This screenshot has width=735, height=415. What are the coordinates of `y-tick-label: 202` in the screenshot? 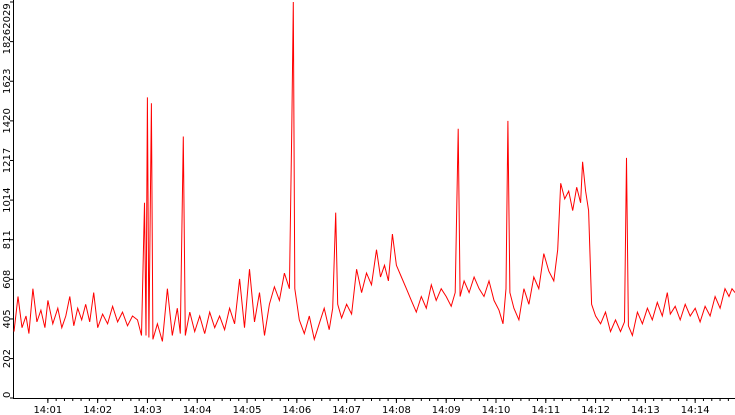 It's located at (7, 358).